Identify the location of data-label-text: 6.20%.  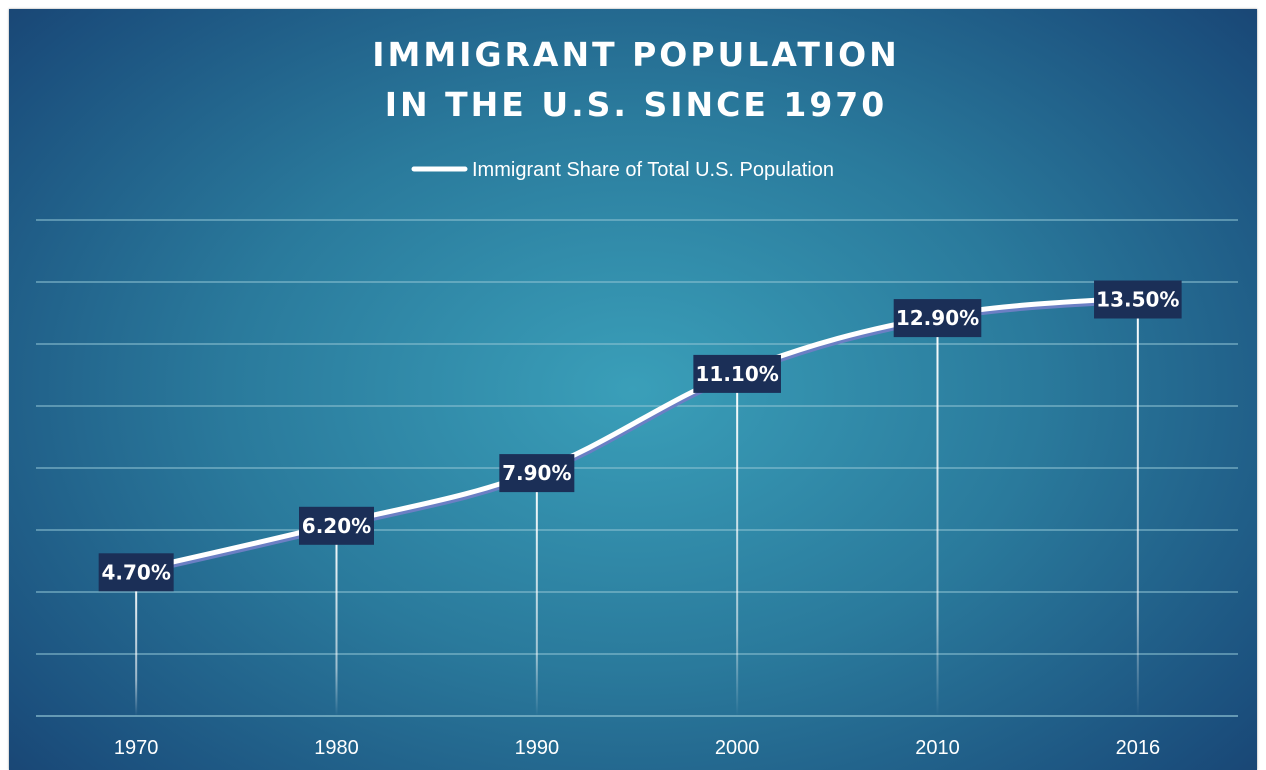
(336, 526).